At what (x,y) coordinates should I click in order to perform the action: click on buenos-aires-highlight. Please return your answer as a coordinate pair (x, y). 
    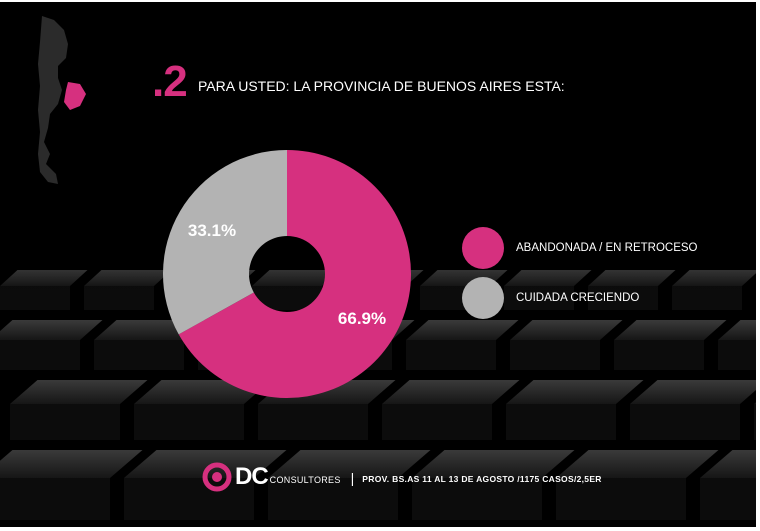
    Looking at the image, I should click on (75, 96).